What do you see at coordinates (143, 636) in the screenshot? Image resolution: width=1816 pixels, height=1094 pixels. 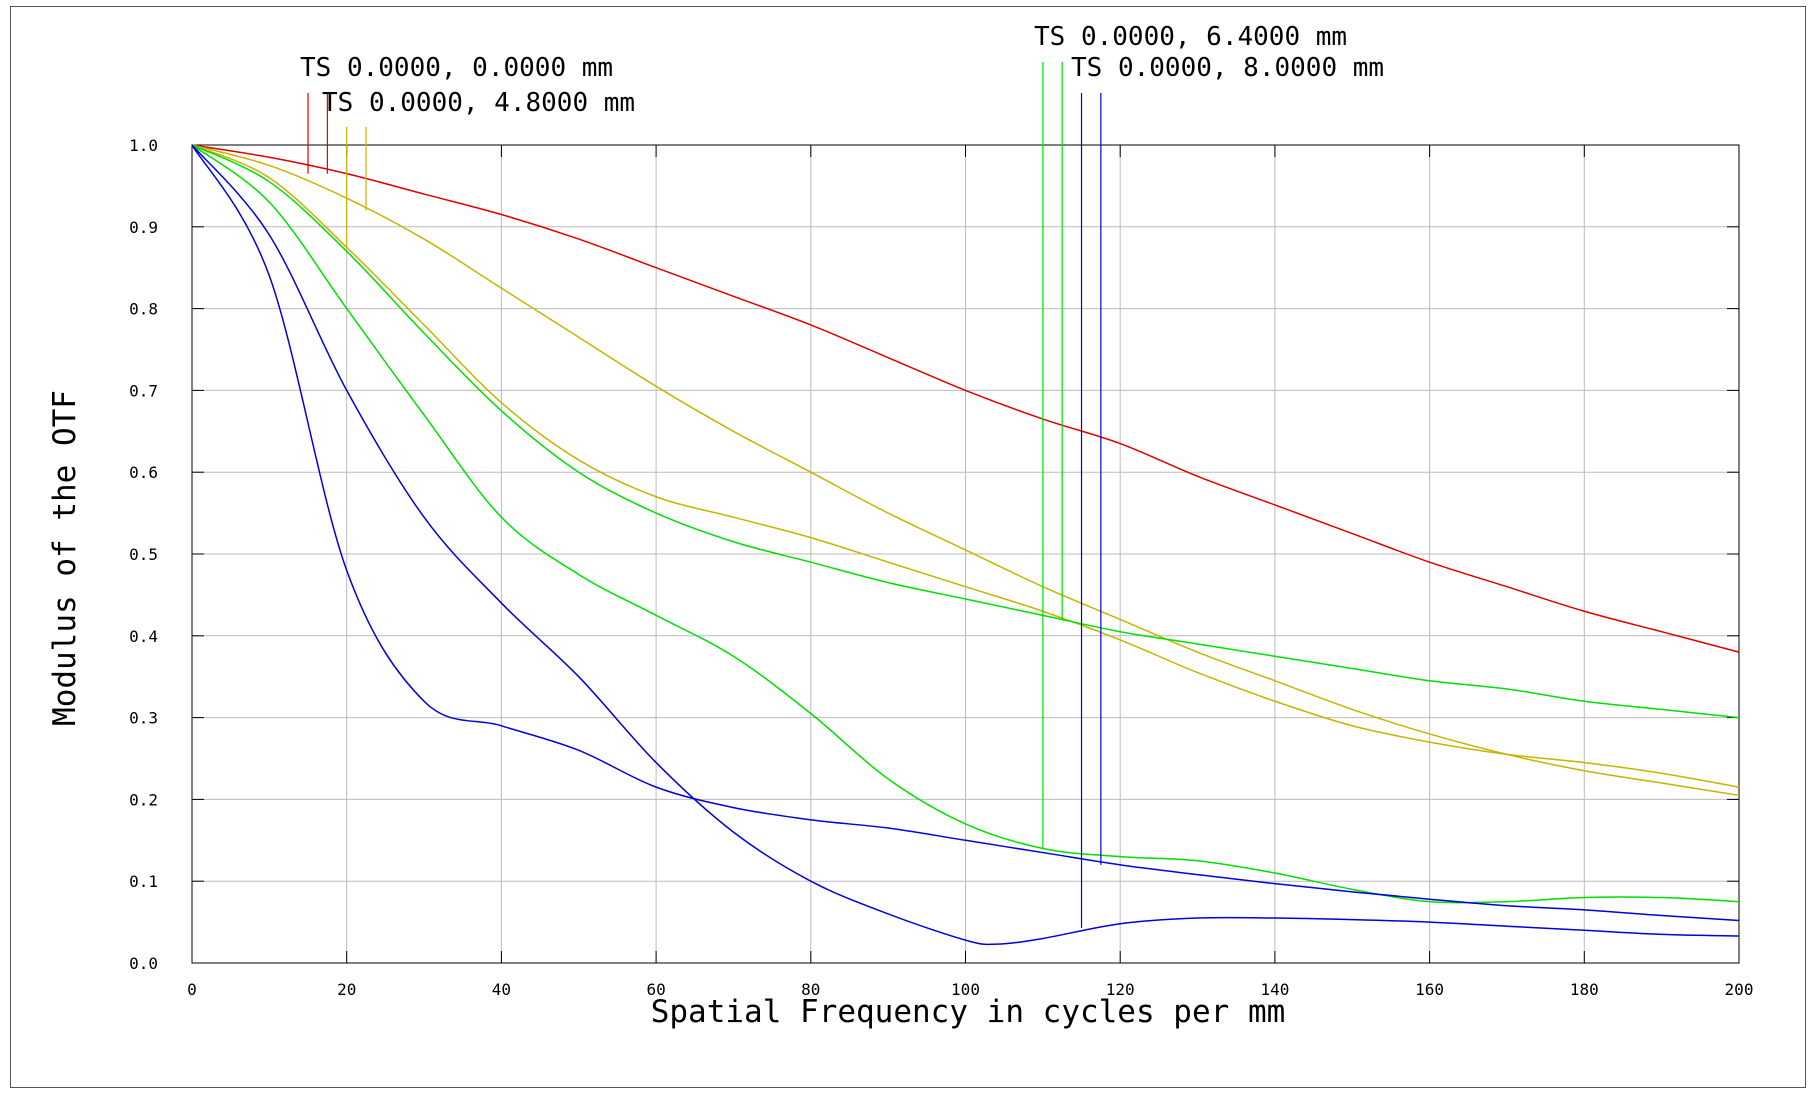 I see `y-tick-label: 0.4` at bounding box center [143, 636].